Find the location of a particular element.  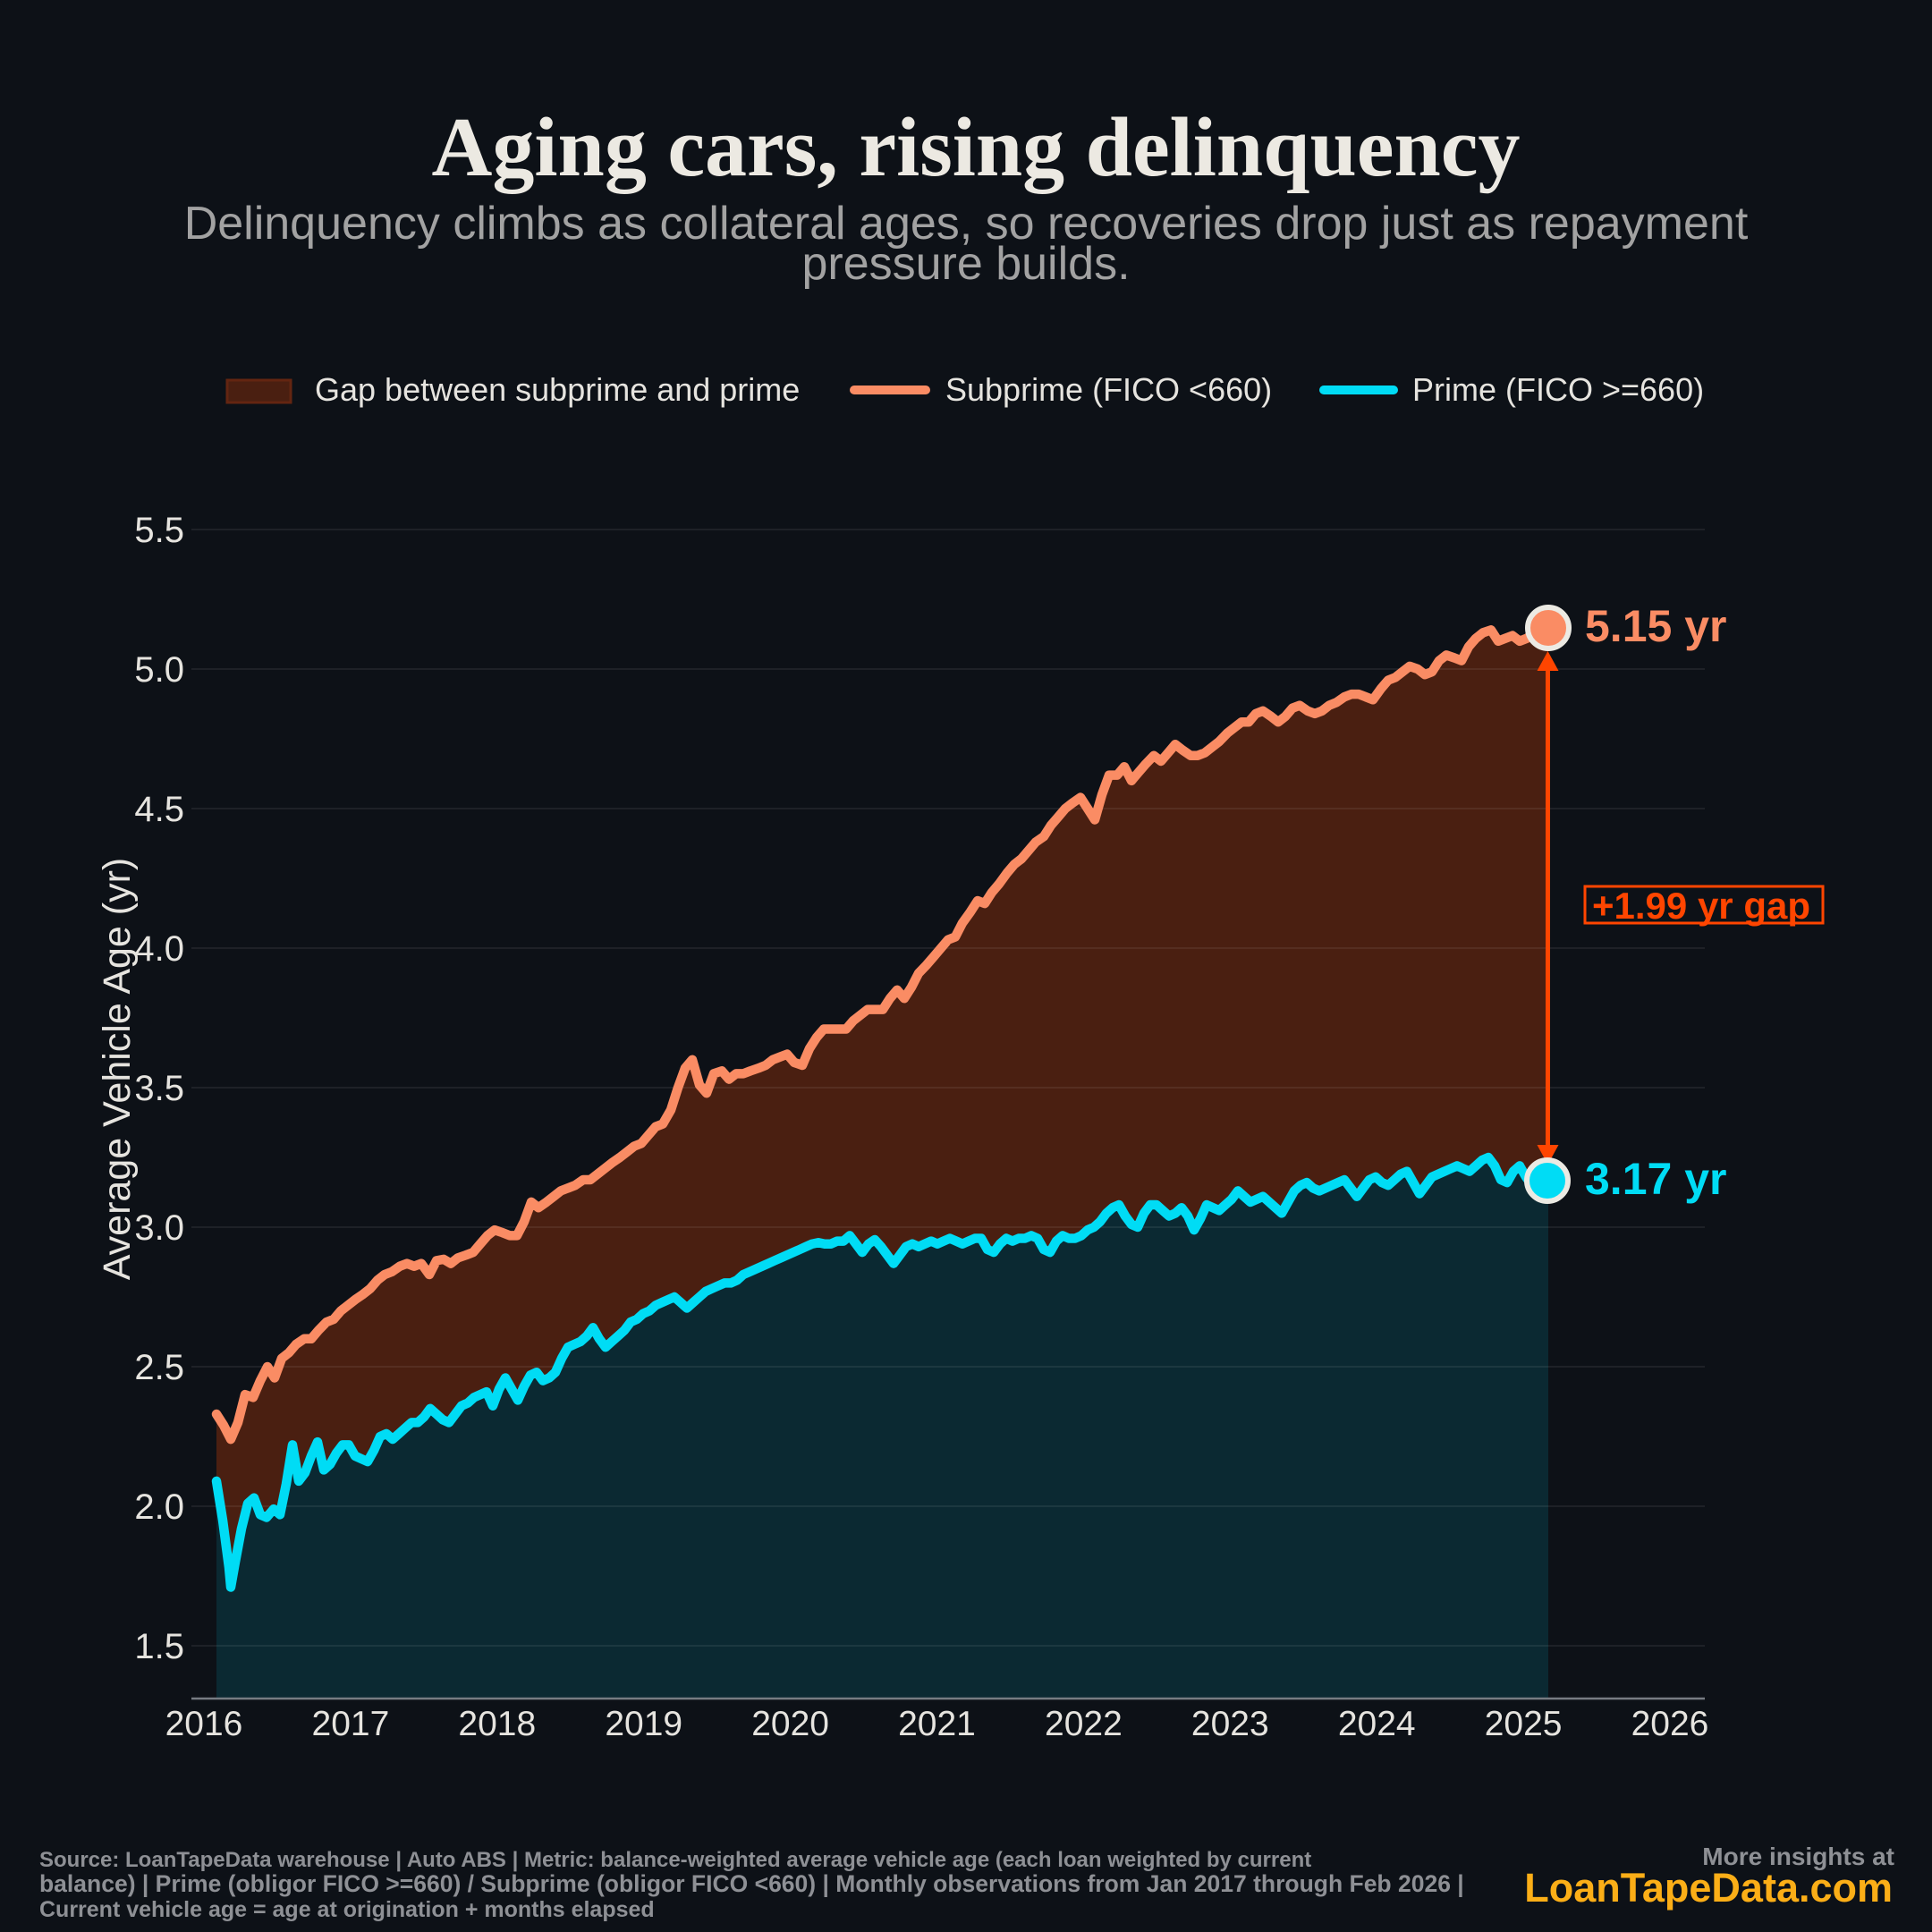

svg-text: 2022 is located at coordinates (1084, 1724).